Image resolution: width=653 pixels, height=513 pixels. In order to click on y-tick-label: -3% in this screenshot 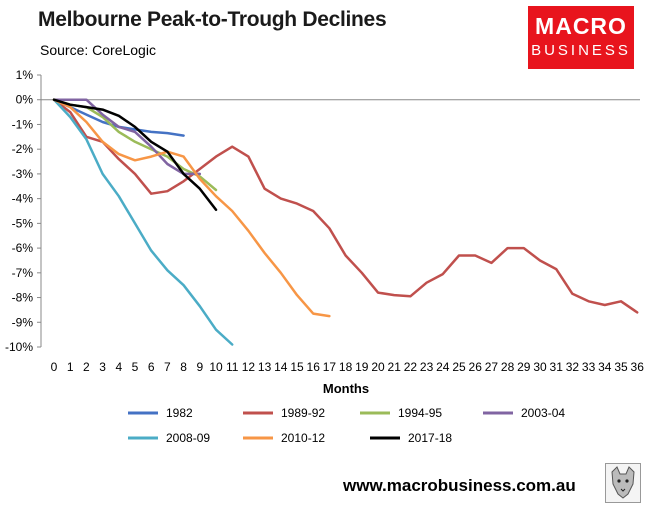, I will do `click(23, 174)`.